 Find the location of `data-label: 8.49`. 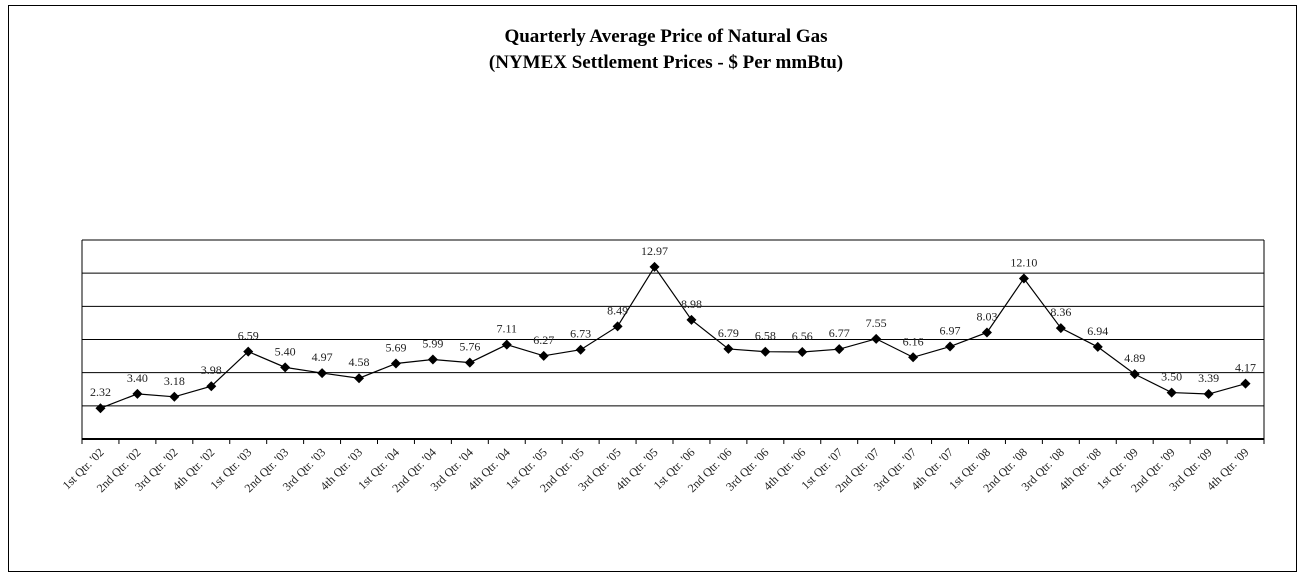

data-label: 8.49 is located at coordinates (617, 310).